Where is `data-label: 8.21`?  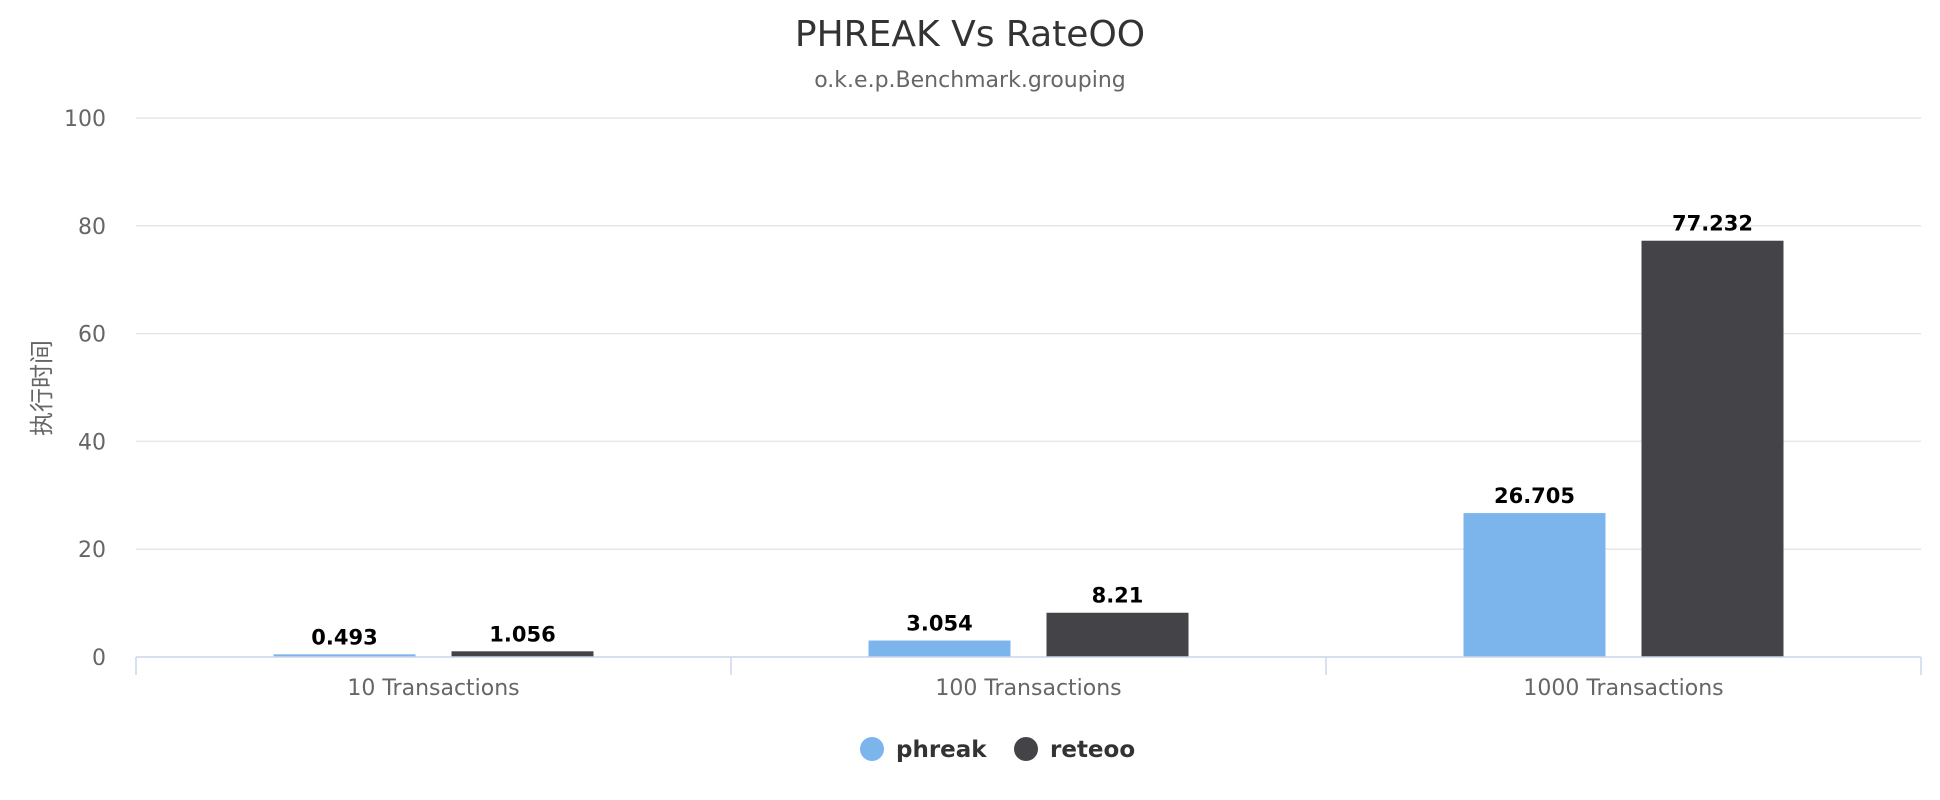
data-label: 8.21 is located at coordinates (1118, 596).